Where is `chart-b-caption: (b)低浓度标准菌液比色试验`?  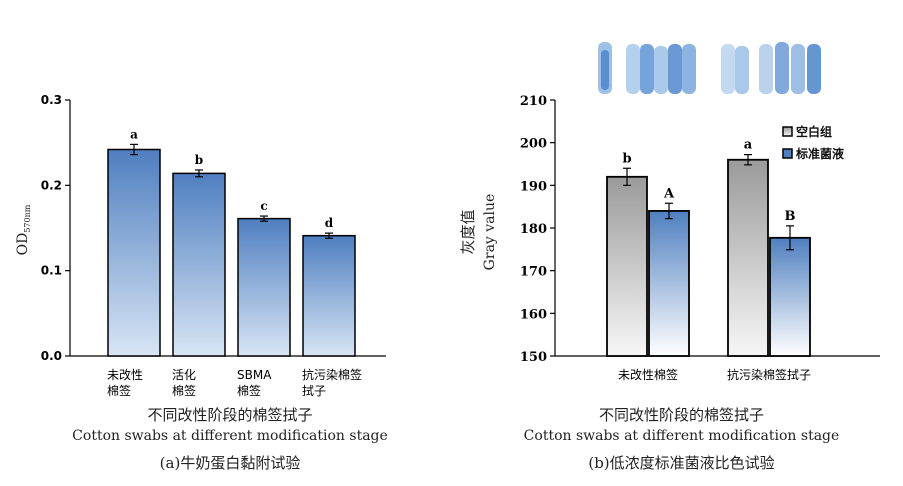
chart-b-caption: (b)低浓度标准菌液比色试验 is located at coordinates (681, 463).